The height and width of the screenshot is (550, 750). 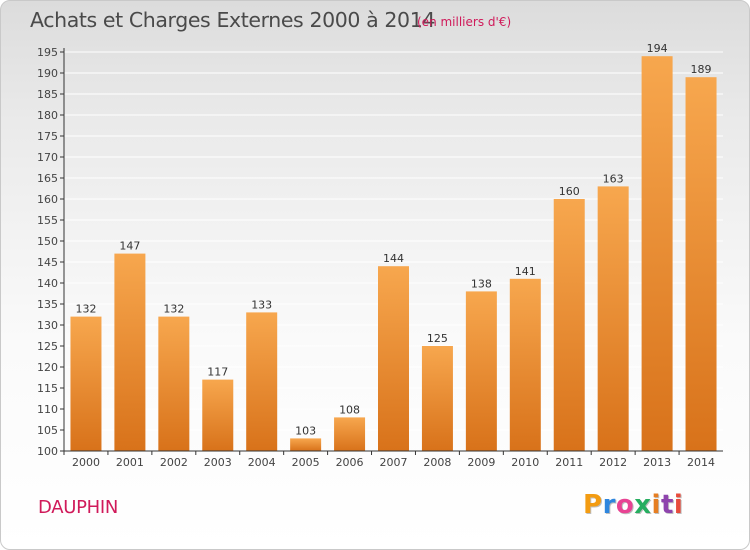 What do you see at coordinates (47, 115) in the screenshot?
I see `y-tick-label: 180` at bounding box center [47, 115].